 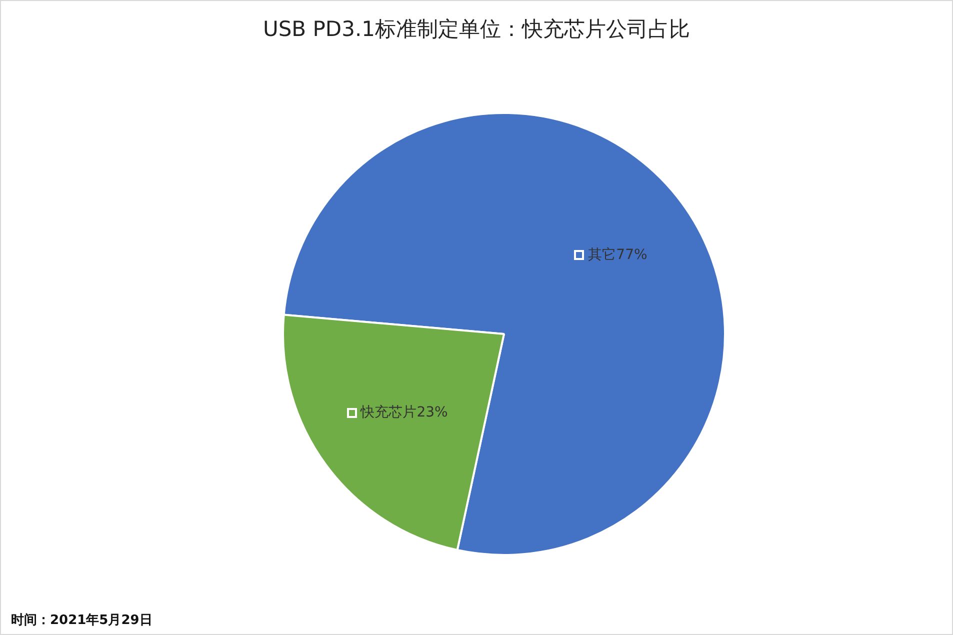 I want to click on text: 时间：2021年5月29日, so click(x=81, y=621).